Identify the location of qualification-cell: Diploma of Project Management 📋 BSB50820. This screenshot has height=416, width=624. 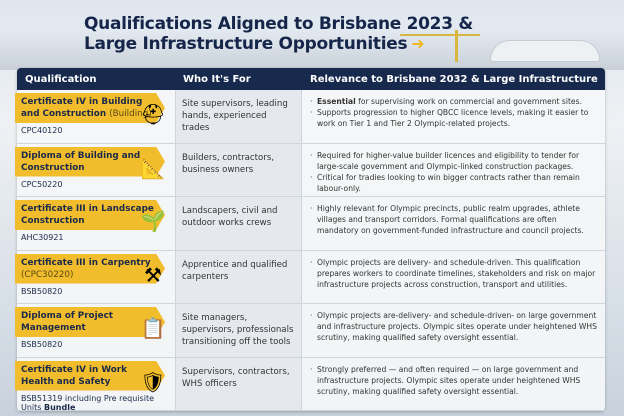
(95, 330).